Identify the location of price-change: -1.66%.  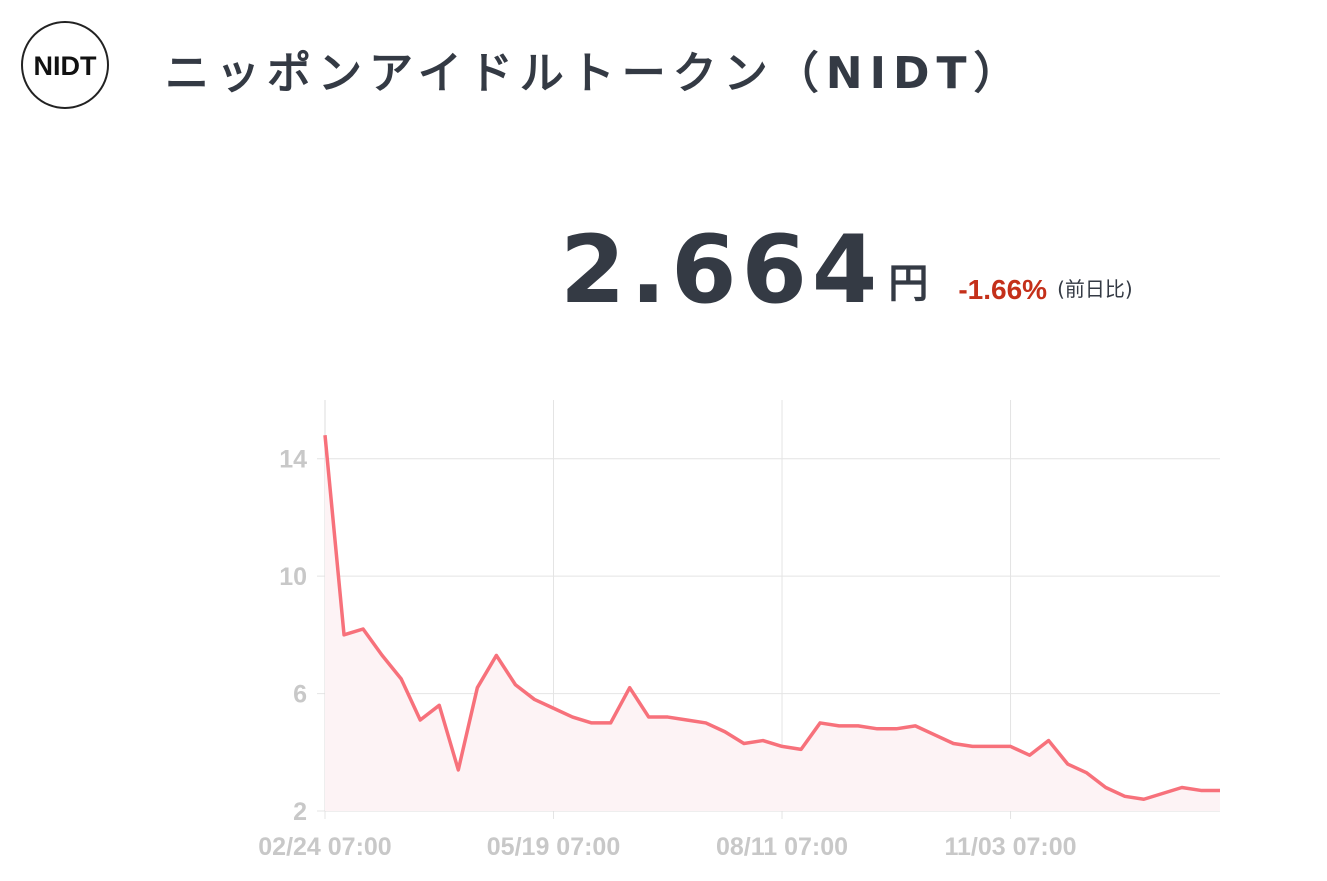
(1002, 289).